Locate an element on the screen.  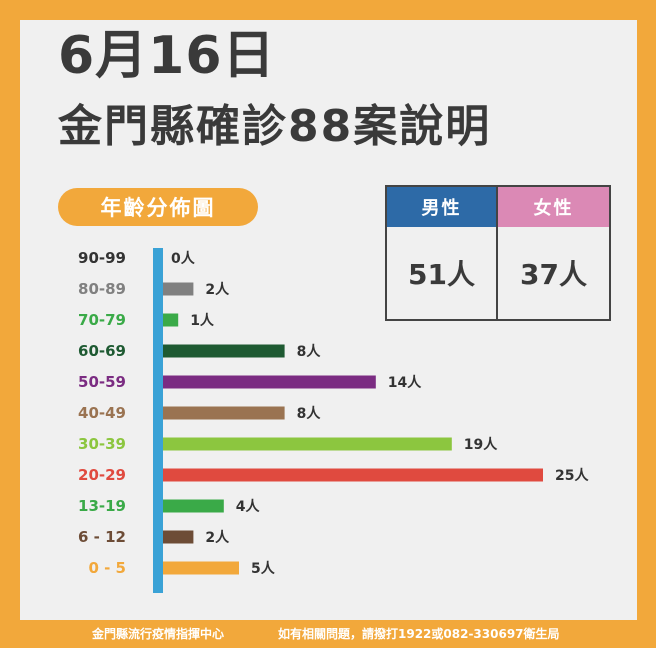
data-label: 1人 is located at coordinates (202, 320).